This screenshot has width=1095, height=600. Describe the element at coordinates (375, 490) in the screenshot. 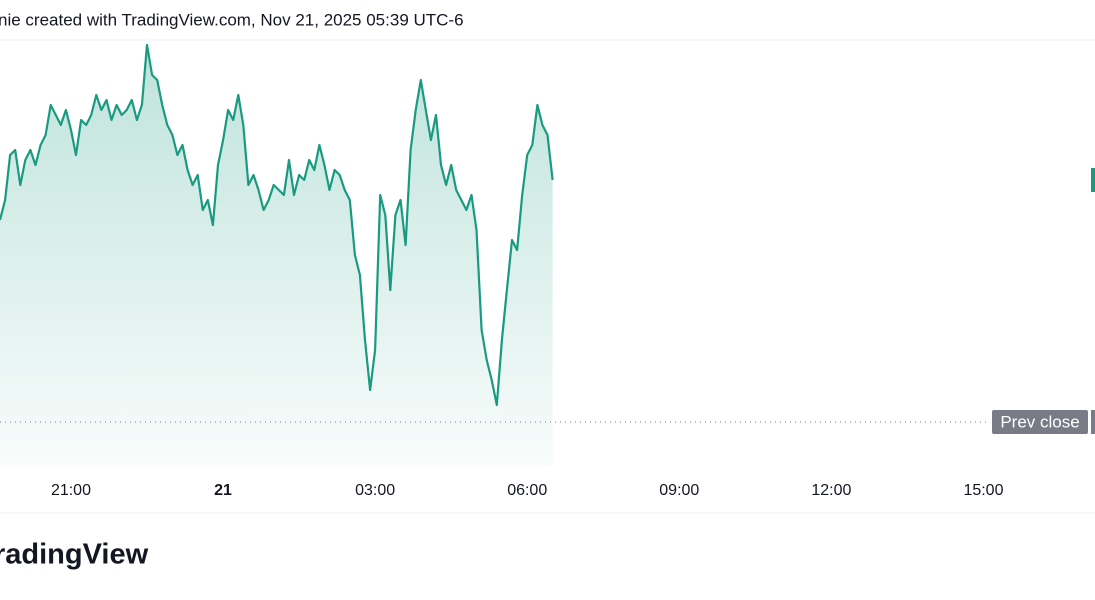

I see `x-tick-label: 03:00` at that location.